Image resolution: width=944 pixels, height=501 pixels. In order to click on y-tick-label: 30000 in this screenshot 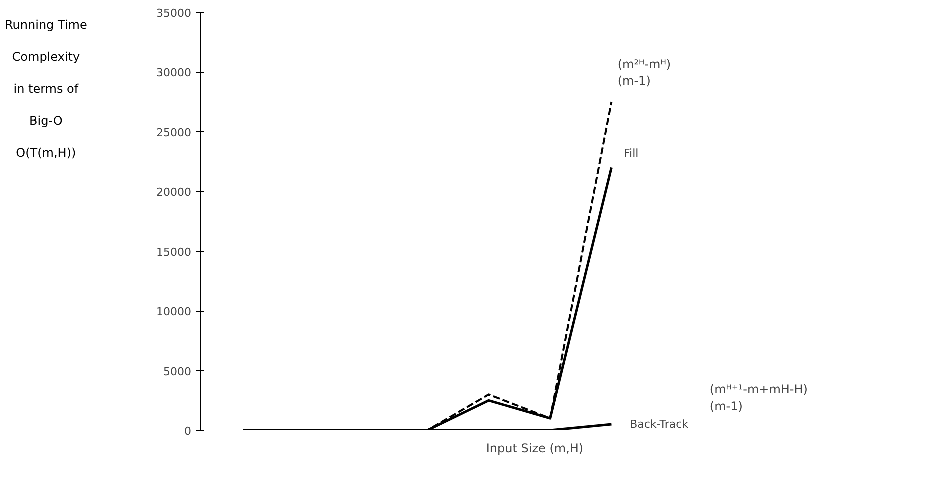, I will do `click(174, 73)`.